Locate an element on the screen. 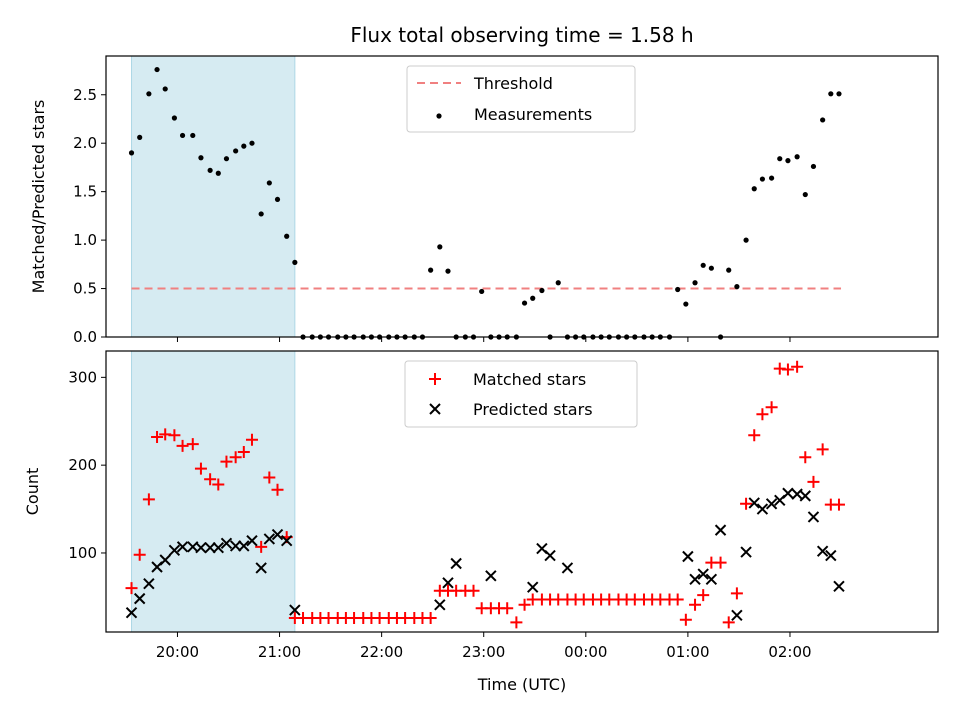  top-y-tick-label: 0.5 is located at coordinates (85, 289).